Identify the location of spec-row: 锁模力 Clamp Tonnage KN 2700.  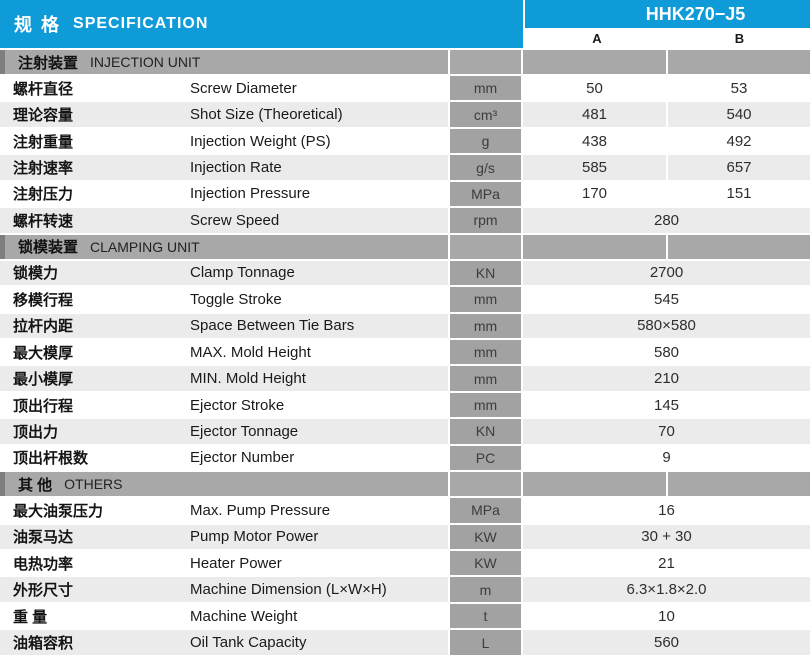
(405, 272).